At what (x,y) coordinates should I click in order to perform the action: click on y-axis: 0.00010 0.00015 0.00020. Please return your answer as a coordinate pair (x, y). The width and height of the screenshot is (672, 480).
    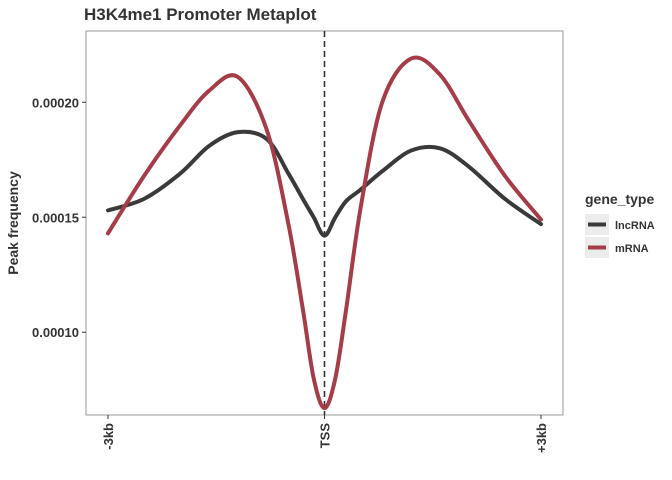
    Looking at the image, I should click on (59, 217).